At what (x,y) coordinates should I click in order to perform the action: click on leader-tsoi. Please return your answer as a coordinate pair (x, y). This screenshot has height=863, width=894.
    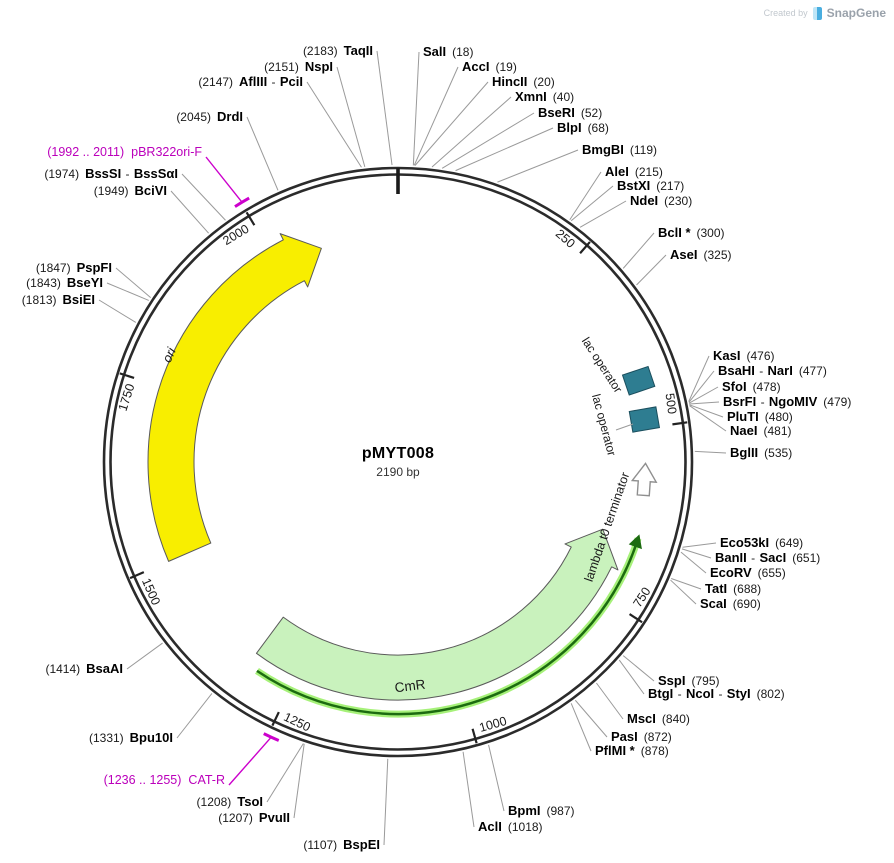
    Looking at the image, I should click on (285, 773).